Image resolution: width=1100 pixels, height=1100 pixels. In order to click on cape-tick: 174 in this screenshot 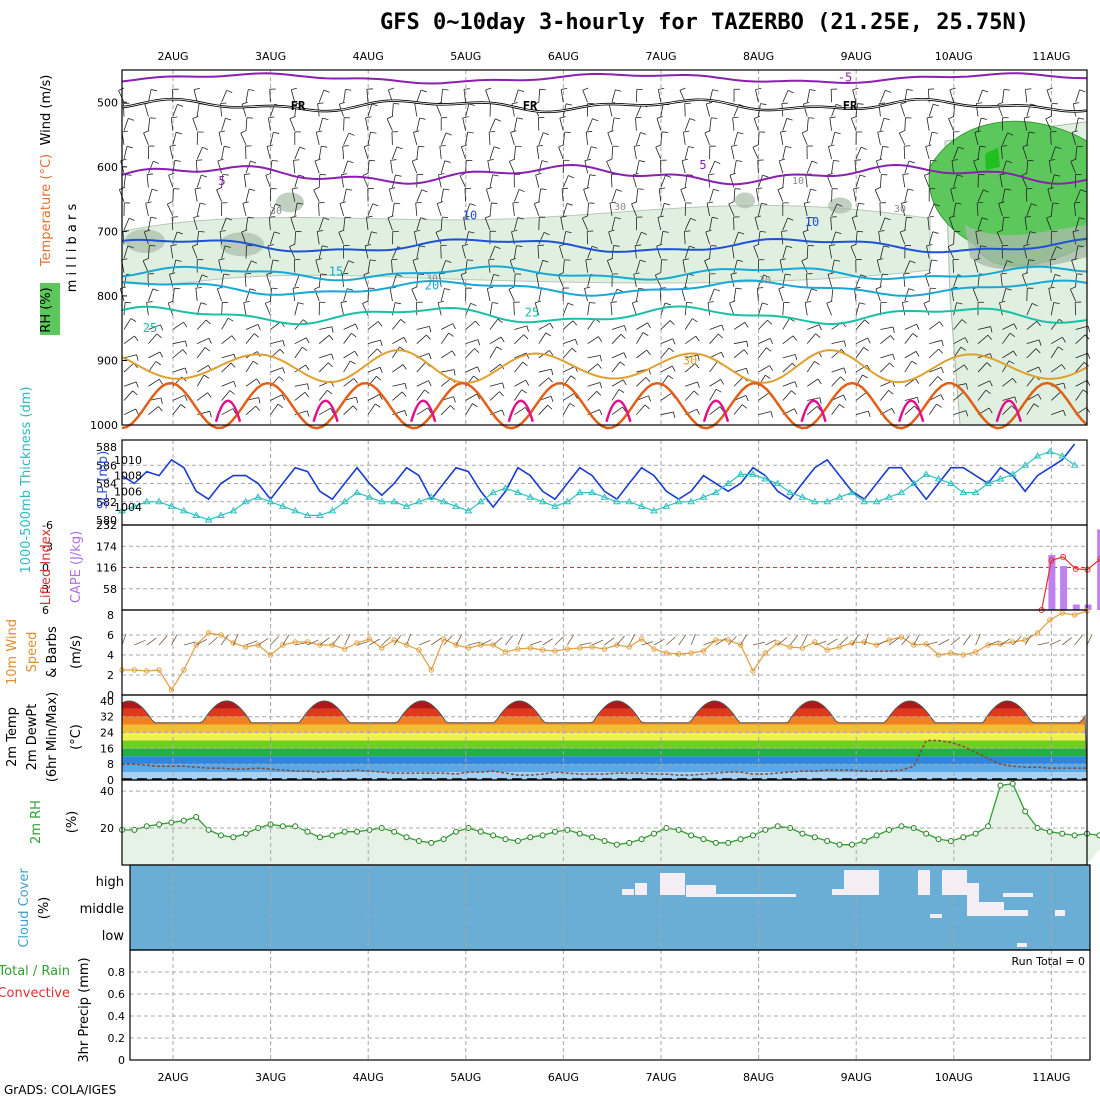, I will do `click(106, 546)`.